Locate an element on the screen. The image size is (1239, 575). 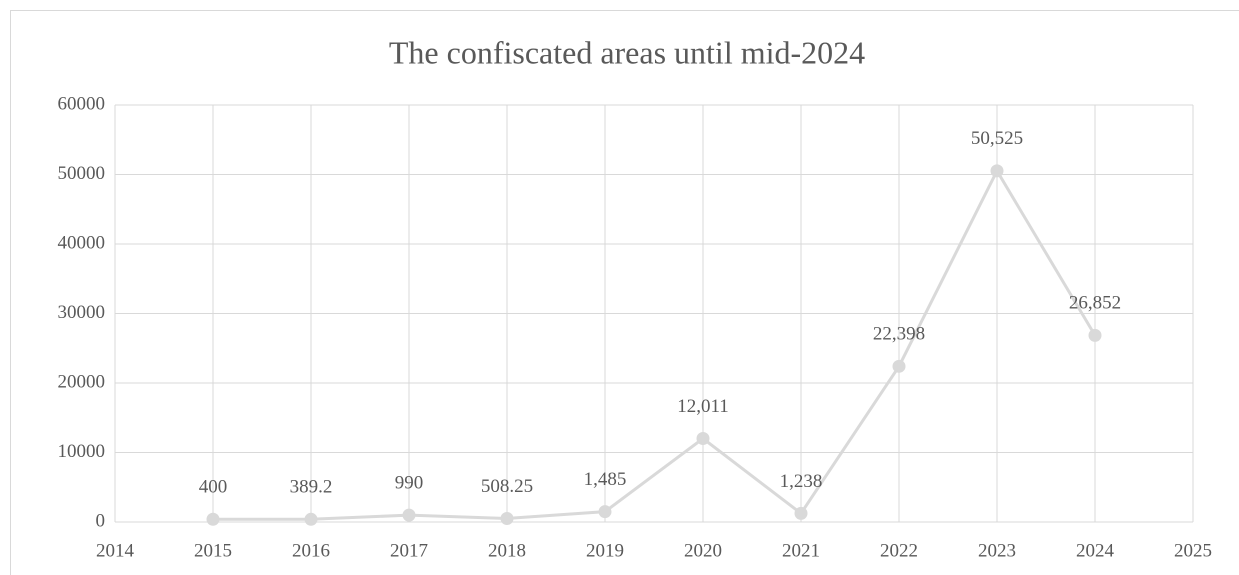
x-tick-label: 2021 is located at coordinates (801, 550).